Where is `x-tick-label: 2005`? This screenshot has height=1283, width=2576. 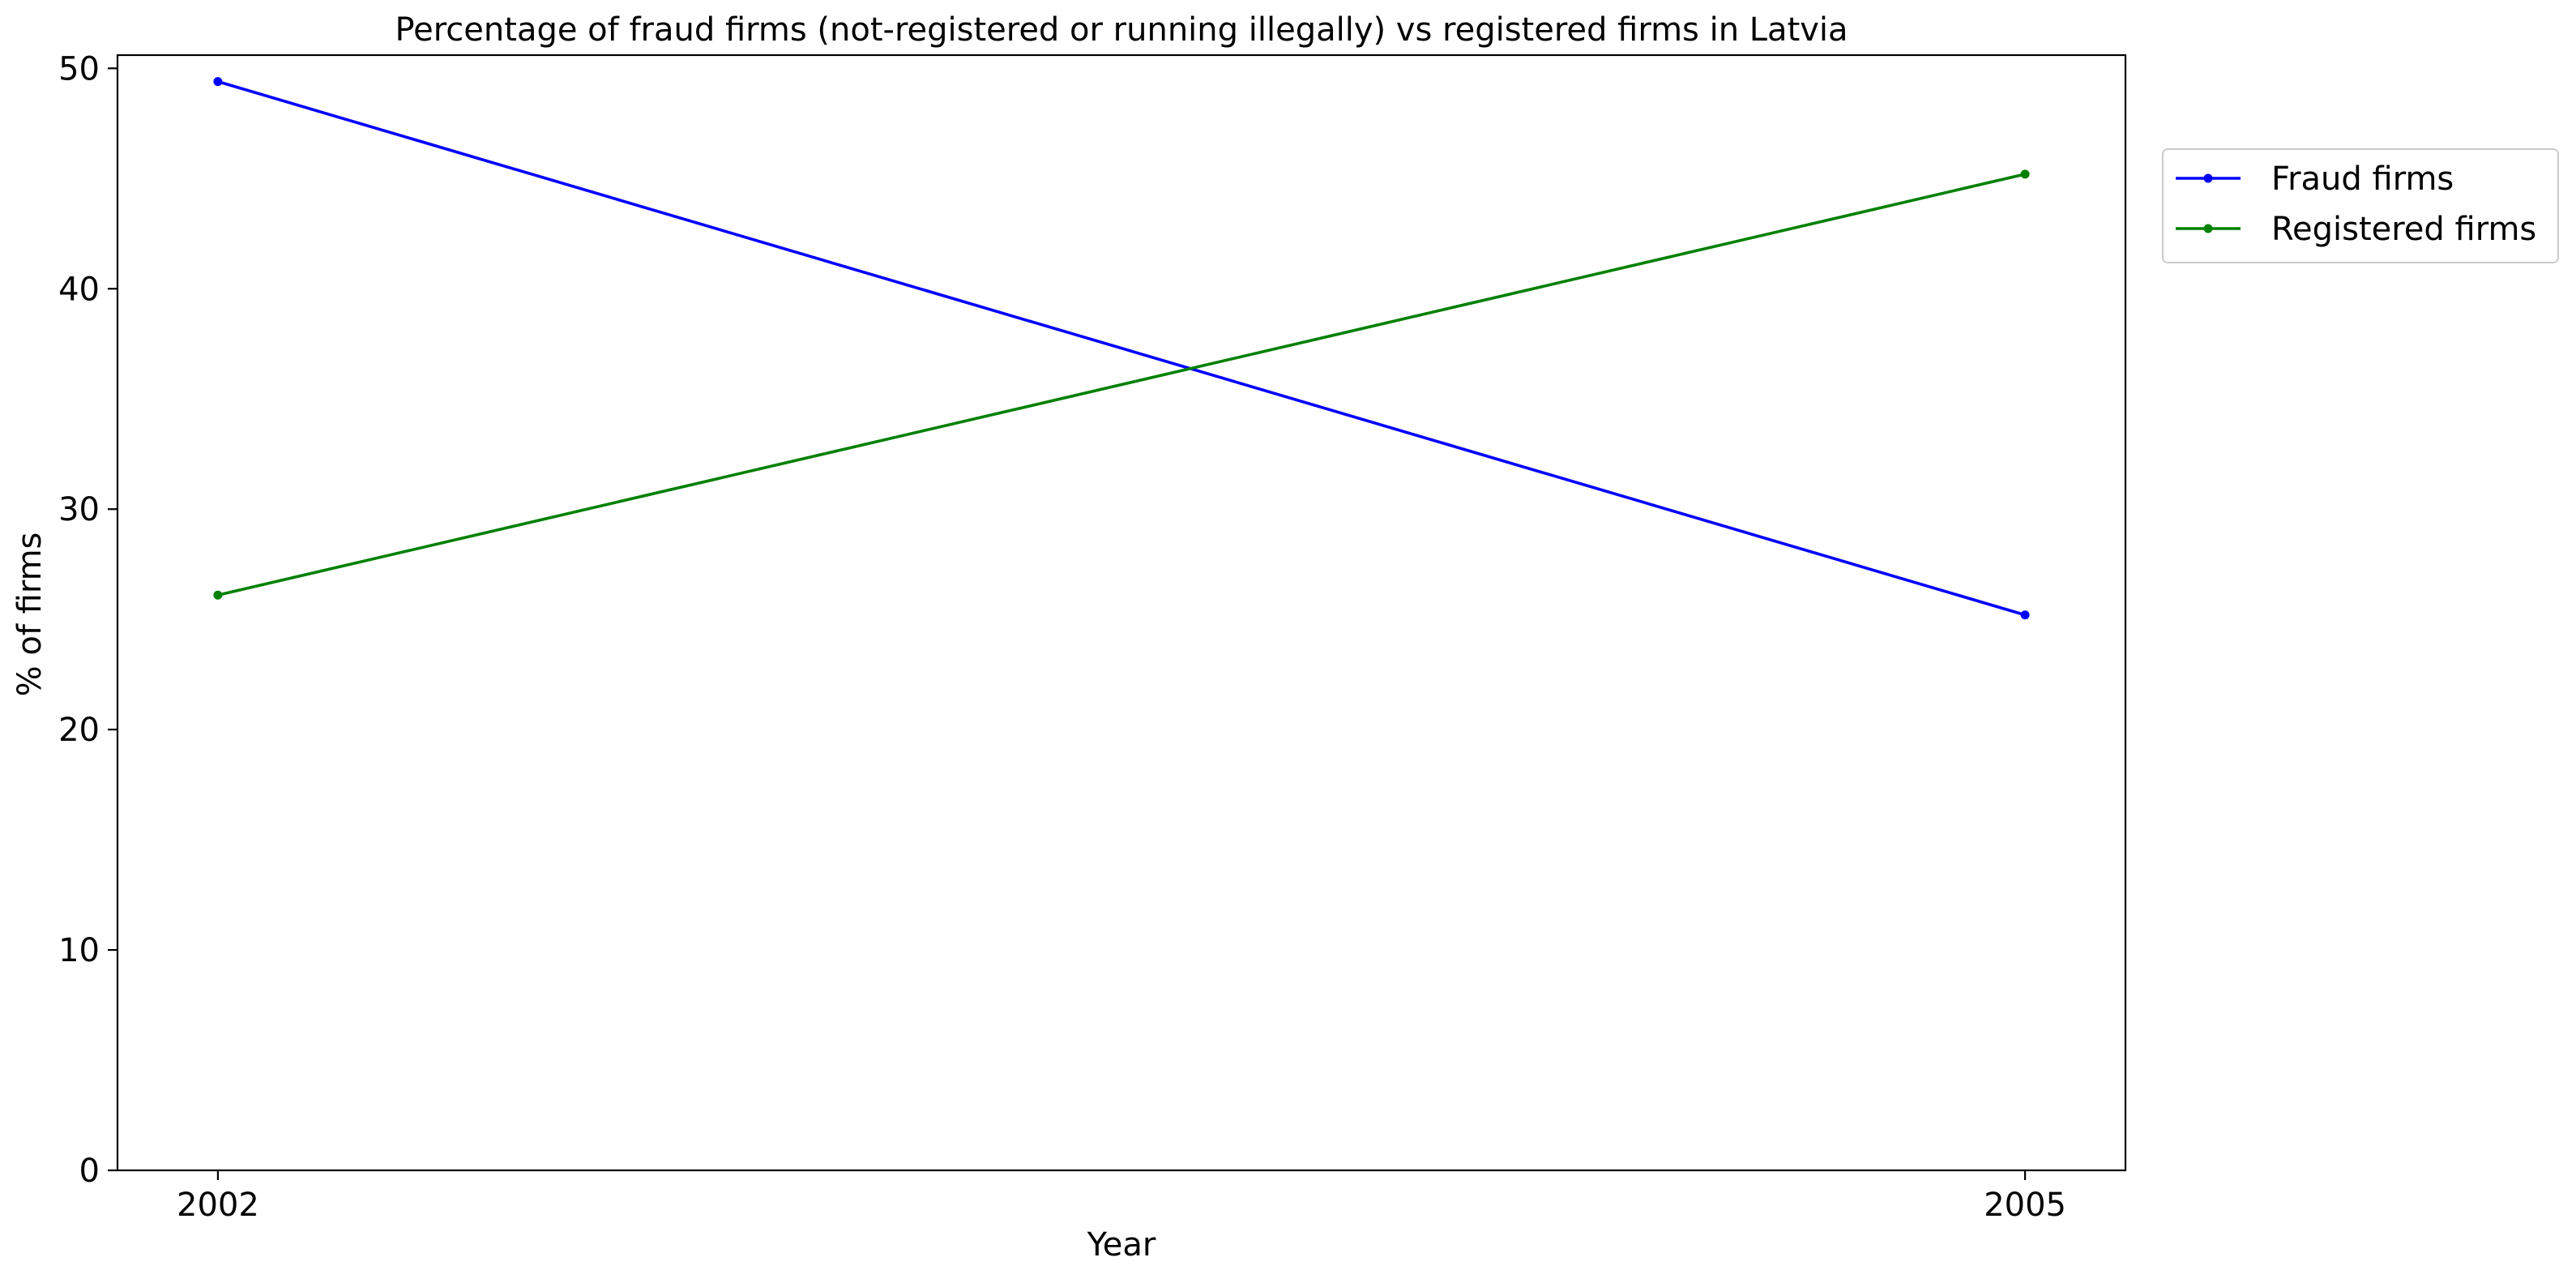
x-tick-label: 2005 is located at coordinates (2025, 1205).